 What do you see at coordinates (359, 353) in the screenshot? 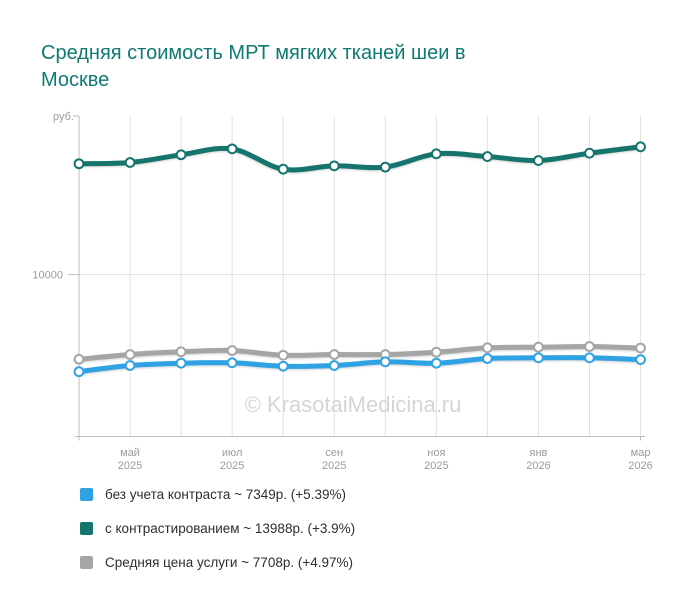
I see `series-average-price` at bounding box center [359, 353].